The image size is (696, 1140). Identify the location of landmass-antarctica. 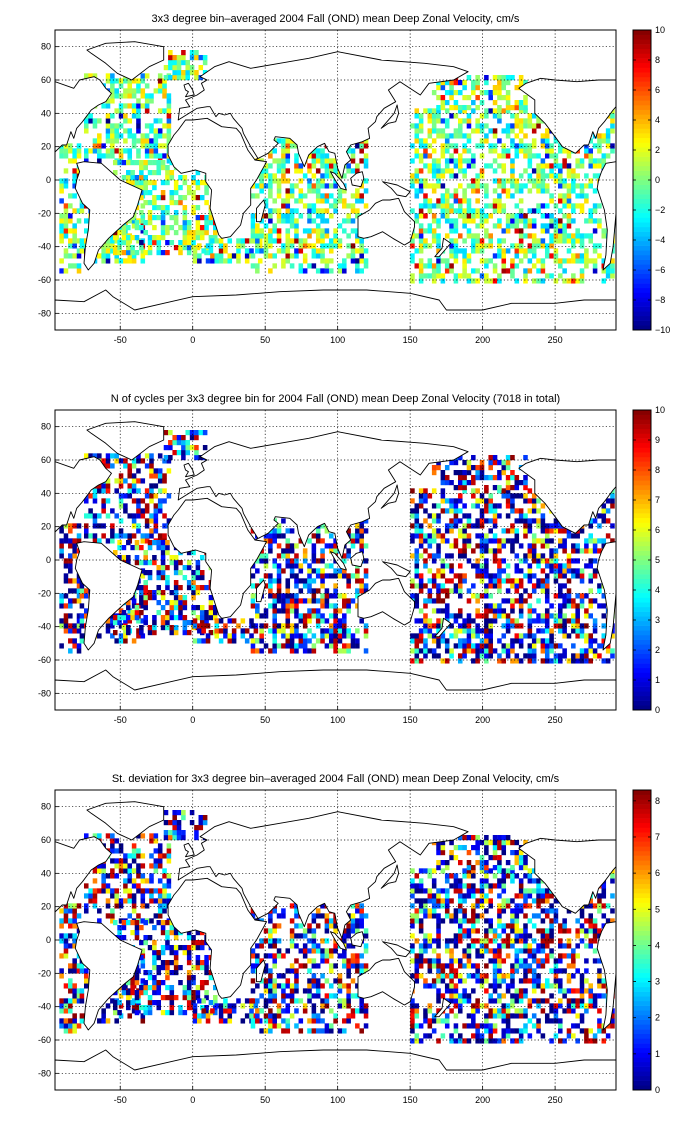
(335, 689).